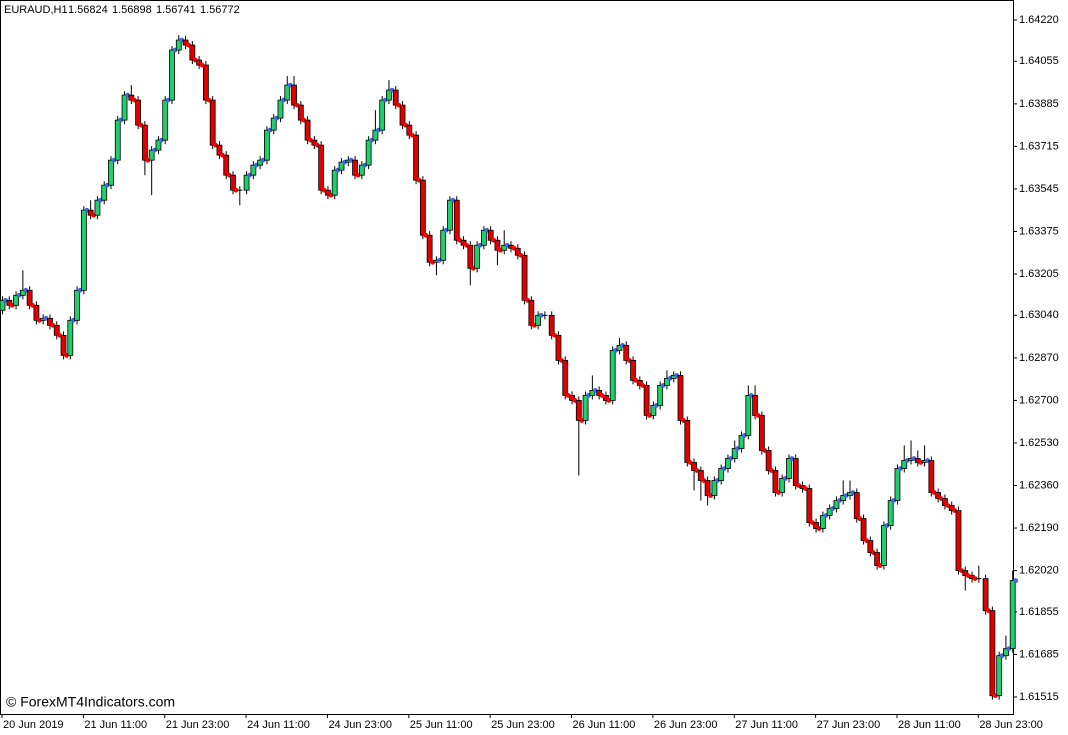 This screenshot has height=735, width=1068. Describe the element at coordinates (1039, 274) in the screenshot. I see `y-tick-label: 1.63205` at that location.